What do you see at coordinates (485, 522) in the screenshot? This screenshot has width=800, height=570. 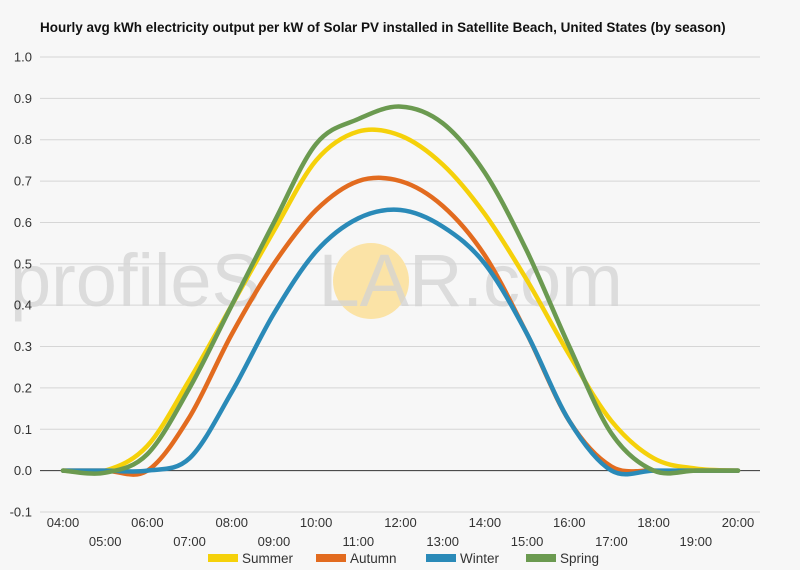 I see `x-tick-label: 14:00` at bounding box center [485, 522].